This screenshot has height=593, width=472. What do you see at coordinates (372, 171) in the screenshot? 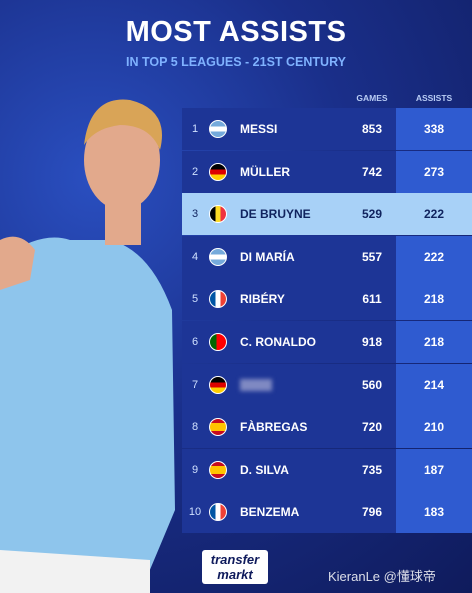
I see `games: 742` at bounding box center [372, 171].